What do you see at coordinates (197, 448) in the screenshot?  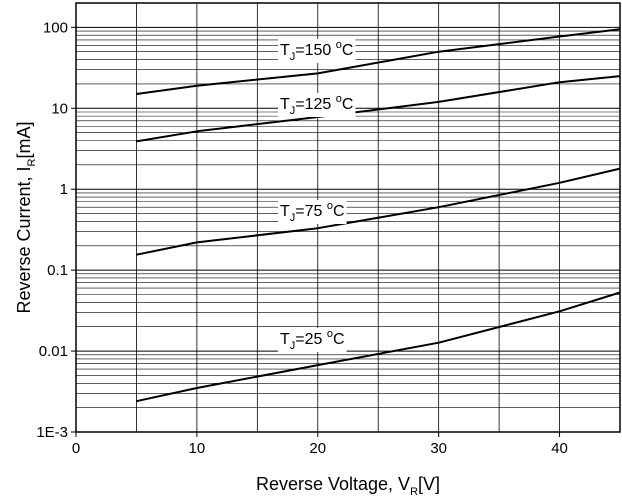 I see `x-tick-label: 10` at bounding box center [197, 448].